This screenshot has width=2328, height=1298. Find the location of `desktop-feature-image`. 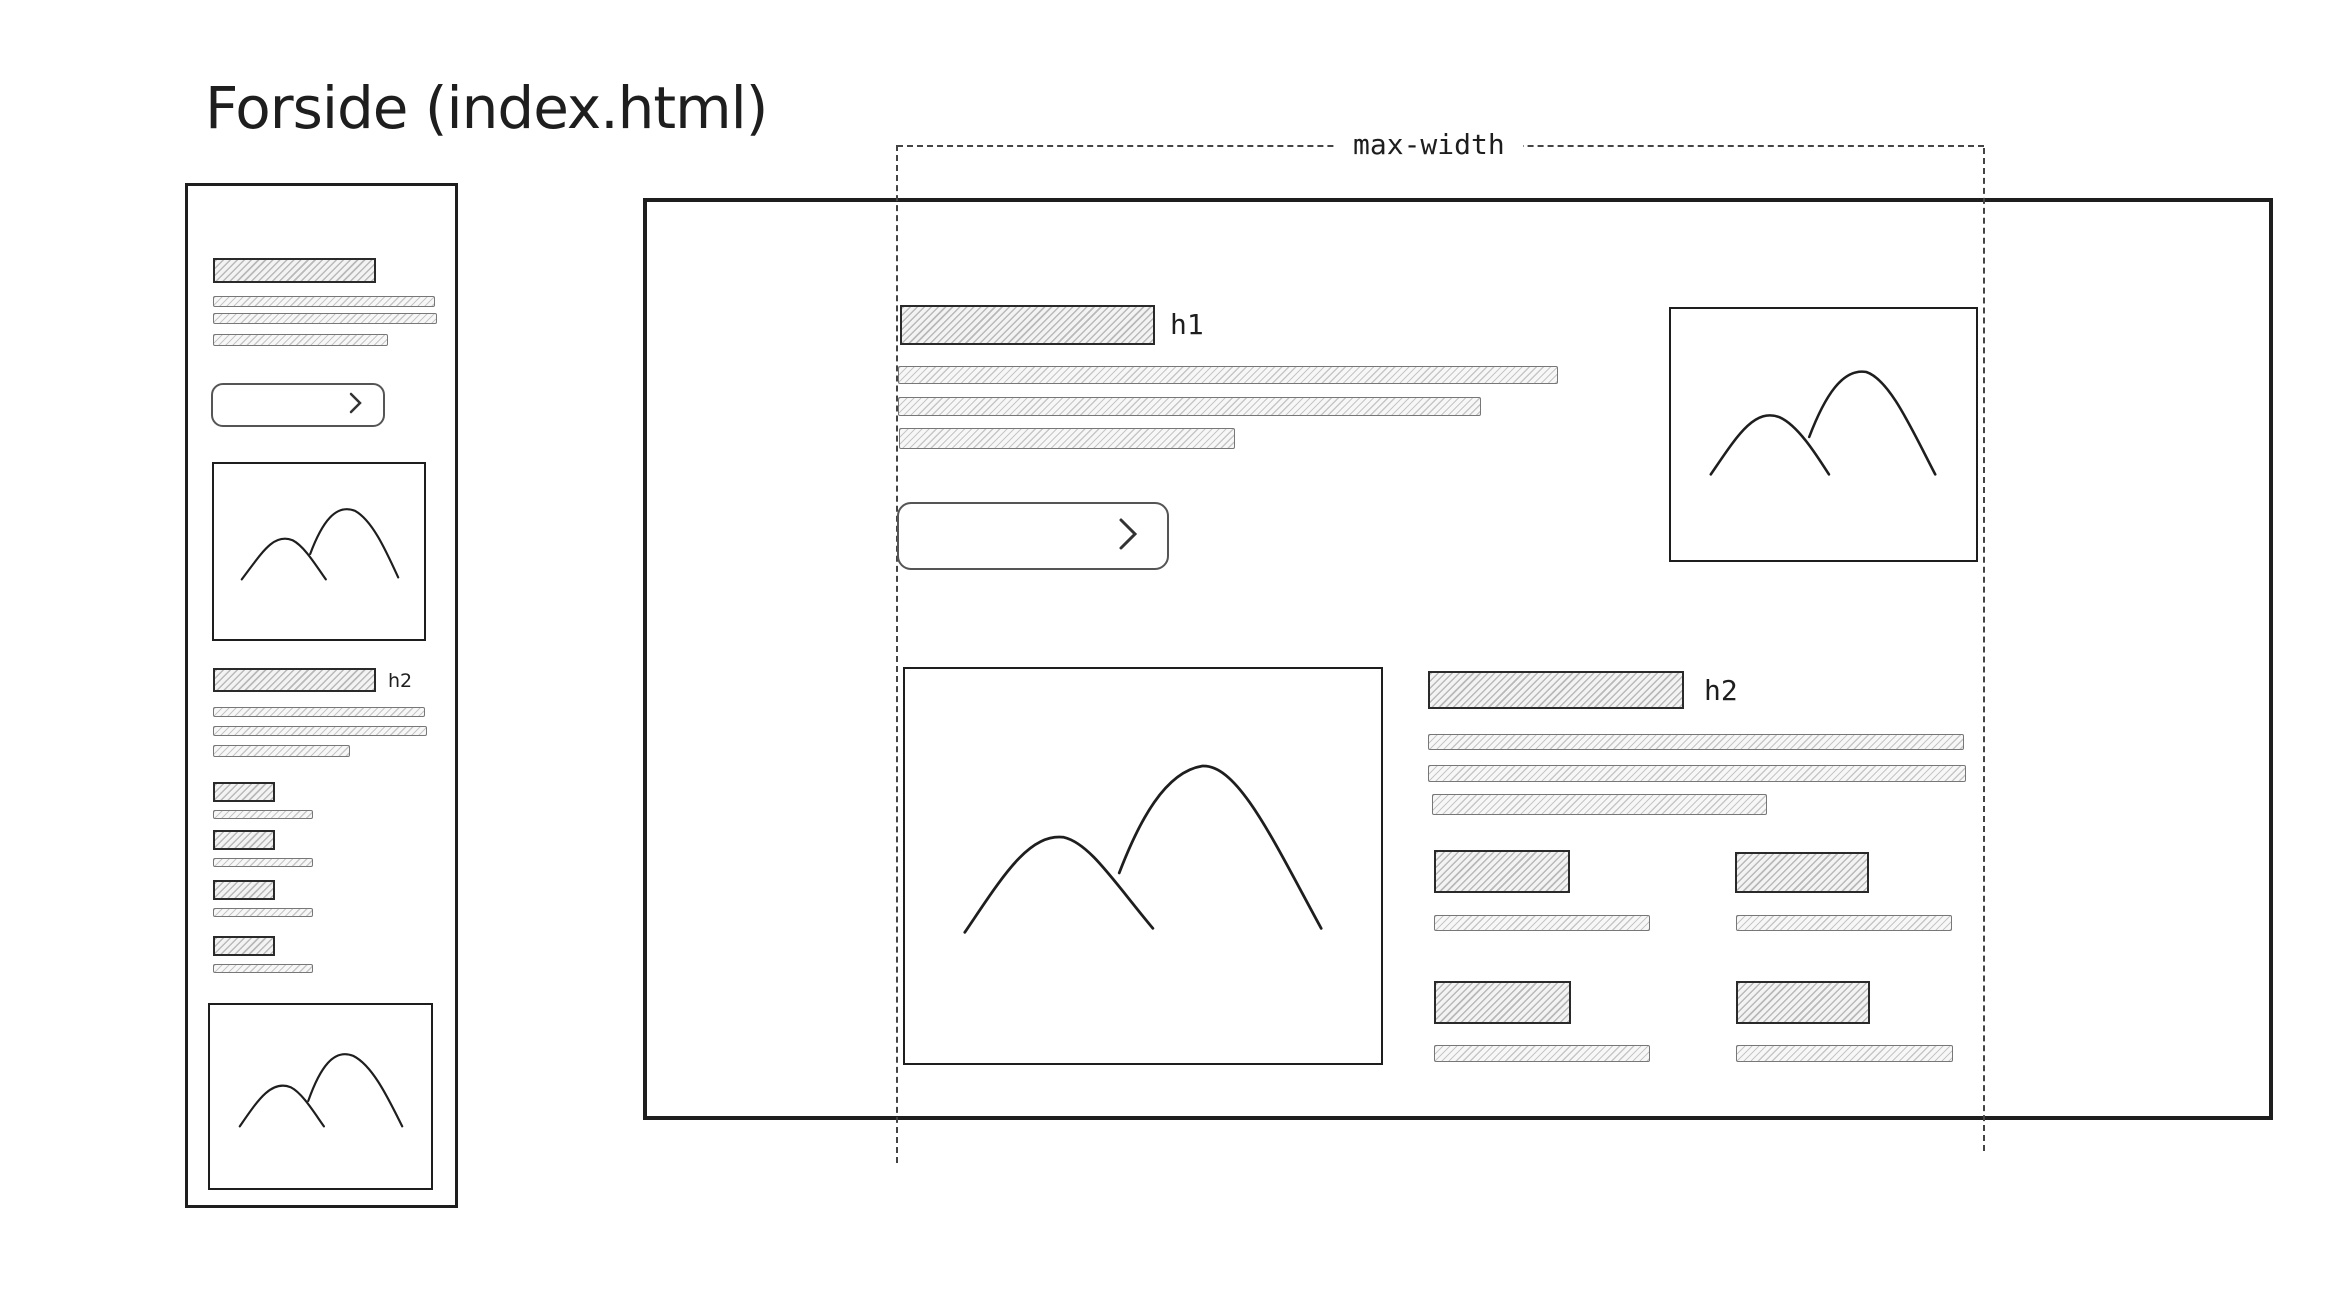

desktop-feature-image is located at coordinates (1143, 866).